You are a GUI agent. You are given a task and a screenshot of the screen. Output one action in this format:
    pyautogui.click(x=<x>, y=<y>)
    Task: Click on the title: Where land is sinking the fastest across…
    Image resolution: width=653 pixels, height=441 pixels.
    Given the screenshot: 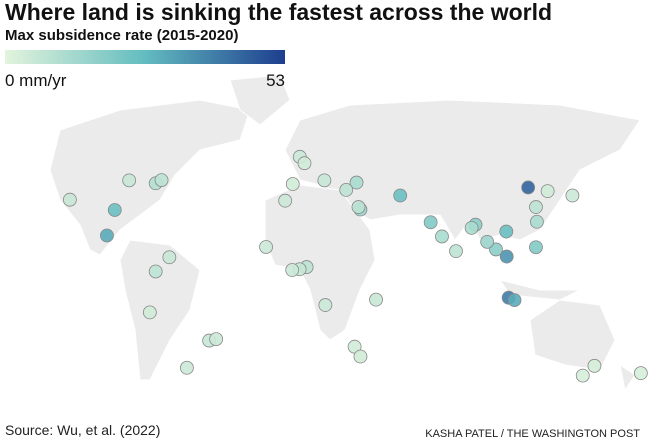 What is the action you would take?
    pyautogui.click(x=278, y=12)
    